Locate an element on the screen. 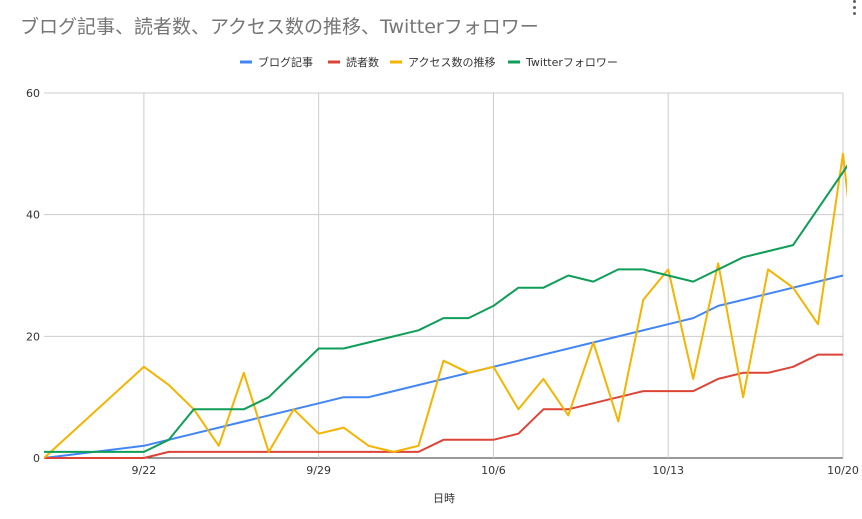  x-tick-label: 10/13 is located at coordinates (668, 470).